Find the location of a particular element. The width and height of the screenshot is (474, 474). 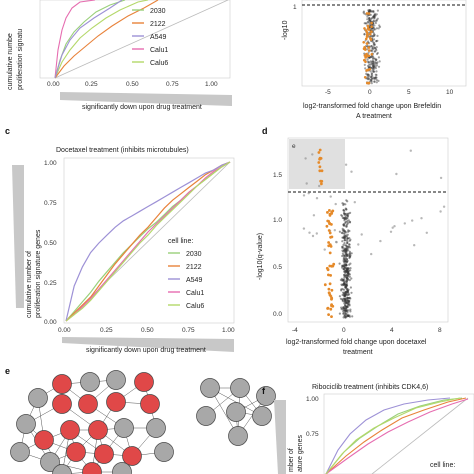

panel-f-y-wedge is located at coordinates (280, 437).